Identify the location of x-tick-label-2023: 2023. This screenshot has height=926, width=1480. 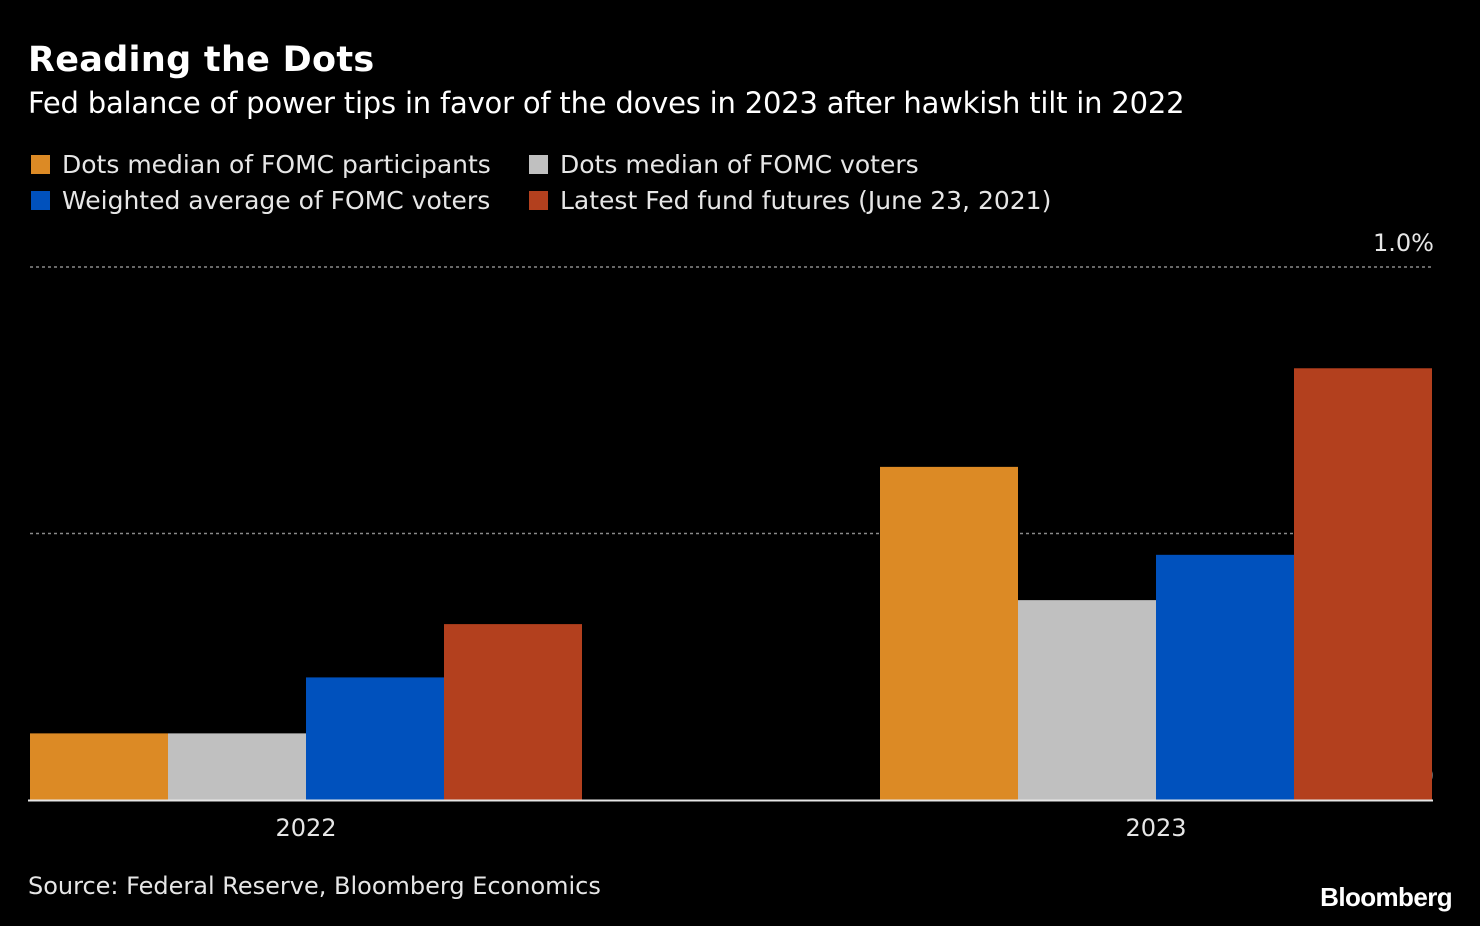
(1155, 828).